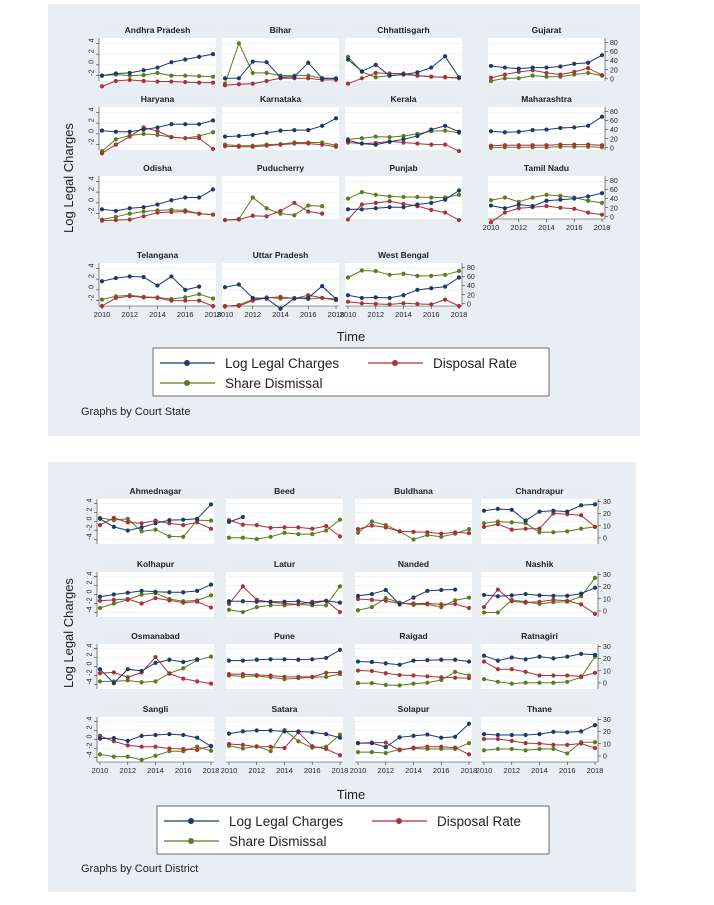  Describe the element at coordinates (607, 587) in the screenshot. I see `right-tick-label: 20` at that location.